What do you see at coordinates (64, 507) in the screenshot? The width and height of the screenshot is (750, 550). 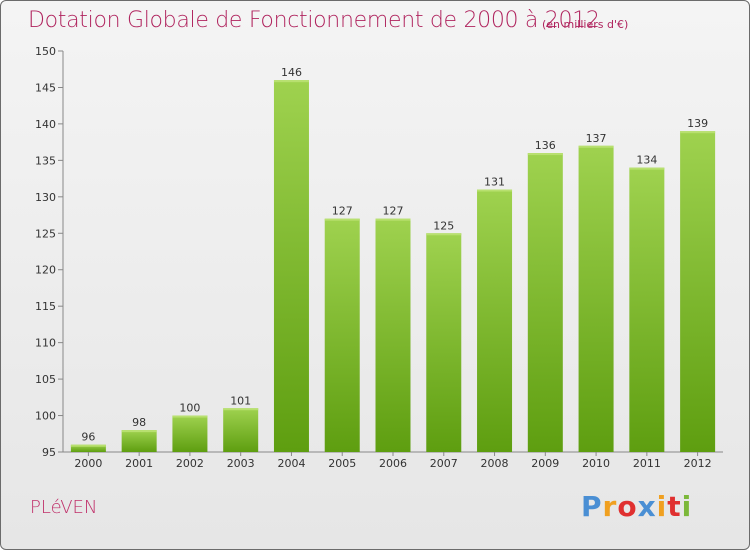 I see `commune-name: PLéVEN` at bounding box center [64, 507].